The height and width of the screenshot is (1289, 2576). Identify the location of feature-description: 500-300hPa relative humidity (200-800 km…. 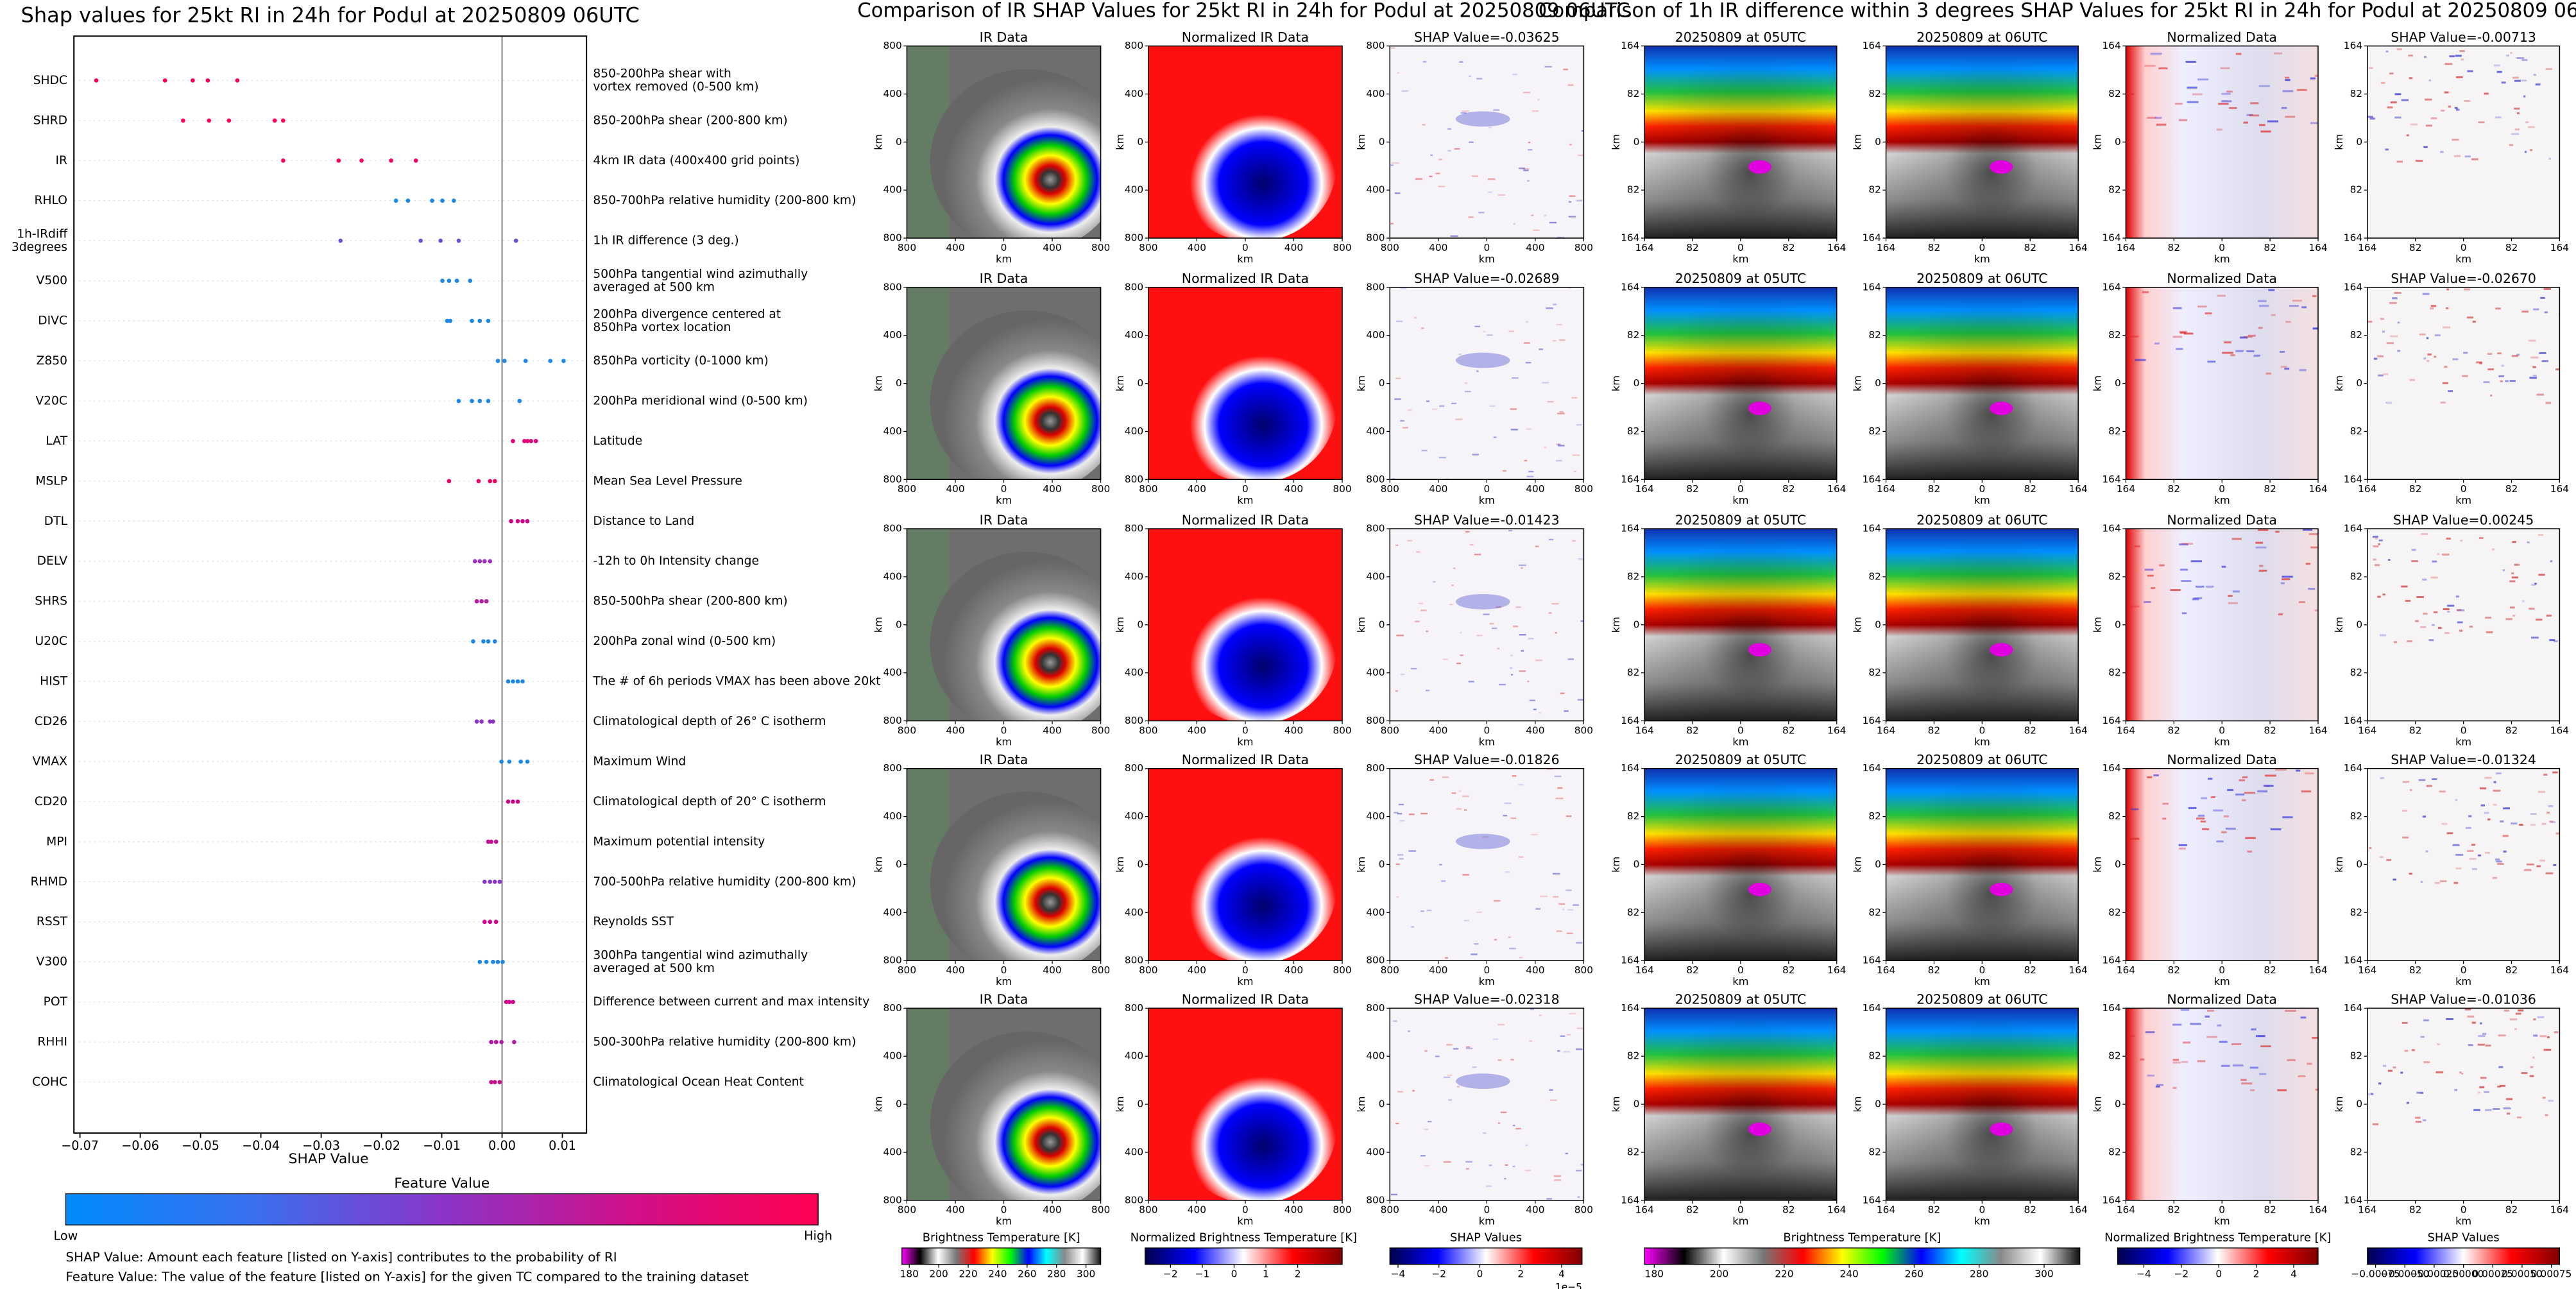
(724, 1042).